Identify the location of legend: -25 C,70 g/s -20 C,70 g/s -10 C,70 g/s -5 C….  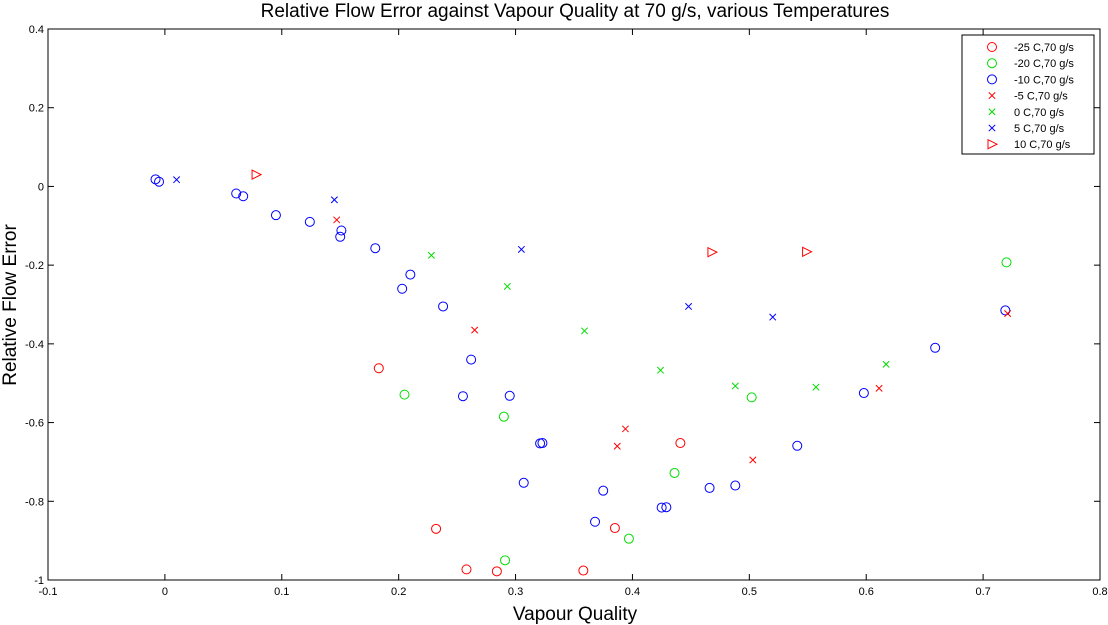
(1028, 94).